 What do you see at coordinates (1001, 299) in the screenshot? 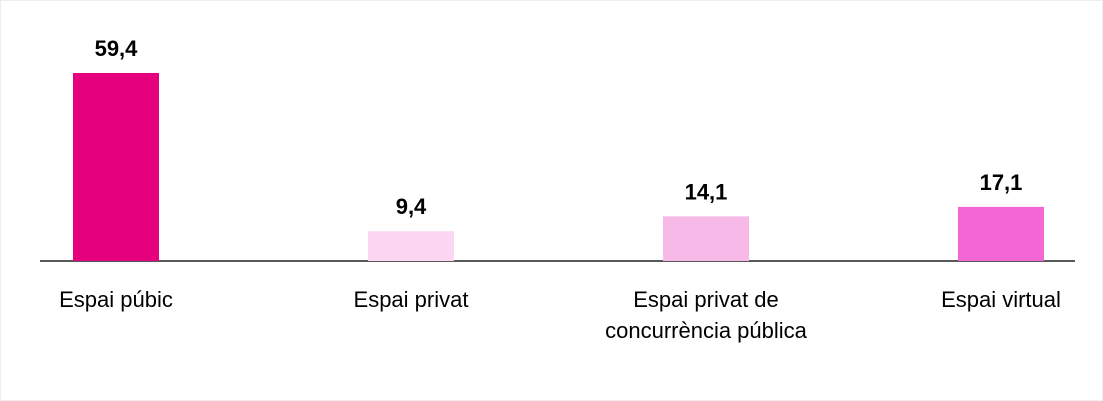
I see `x-tick-label: Espai virtual` at bounding box center [1001, 299].